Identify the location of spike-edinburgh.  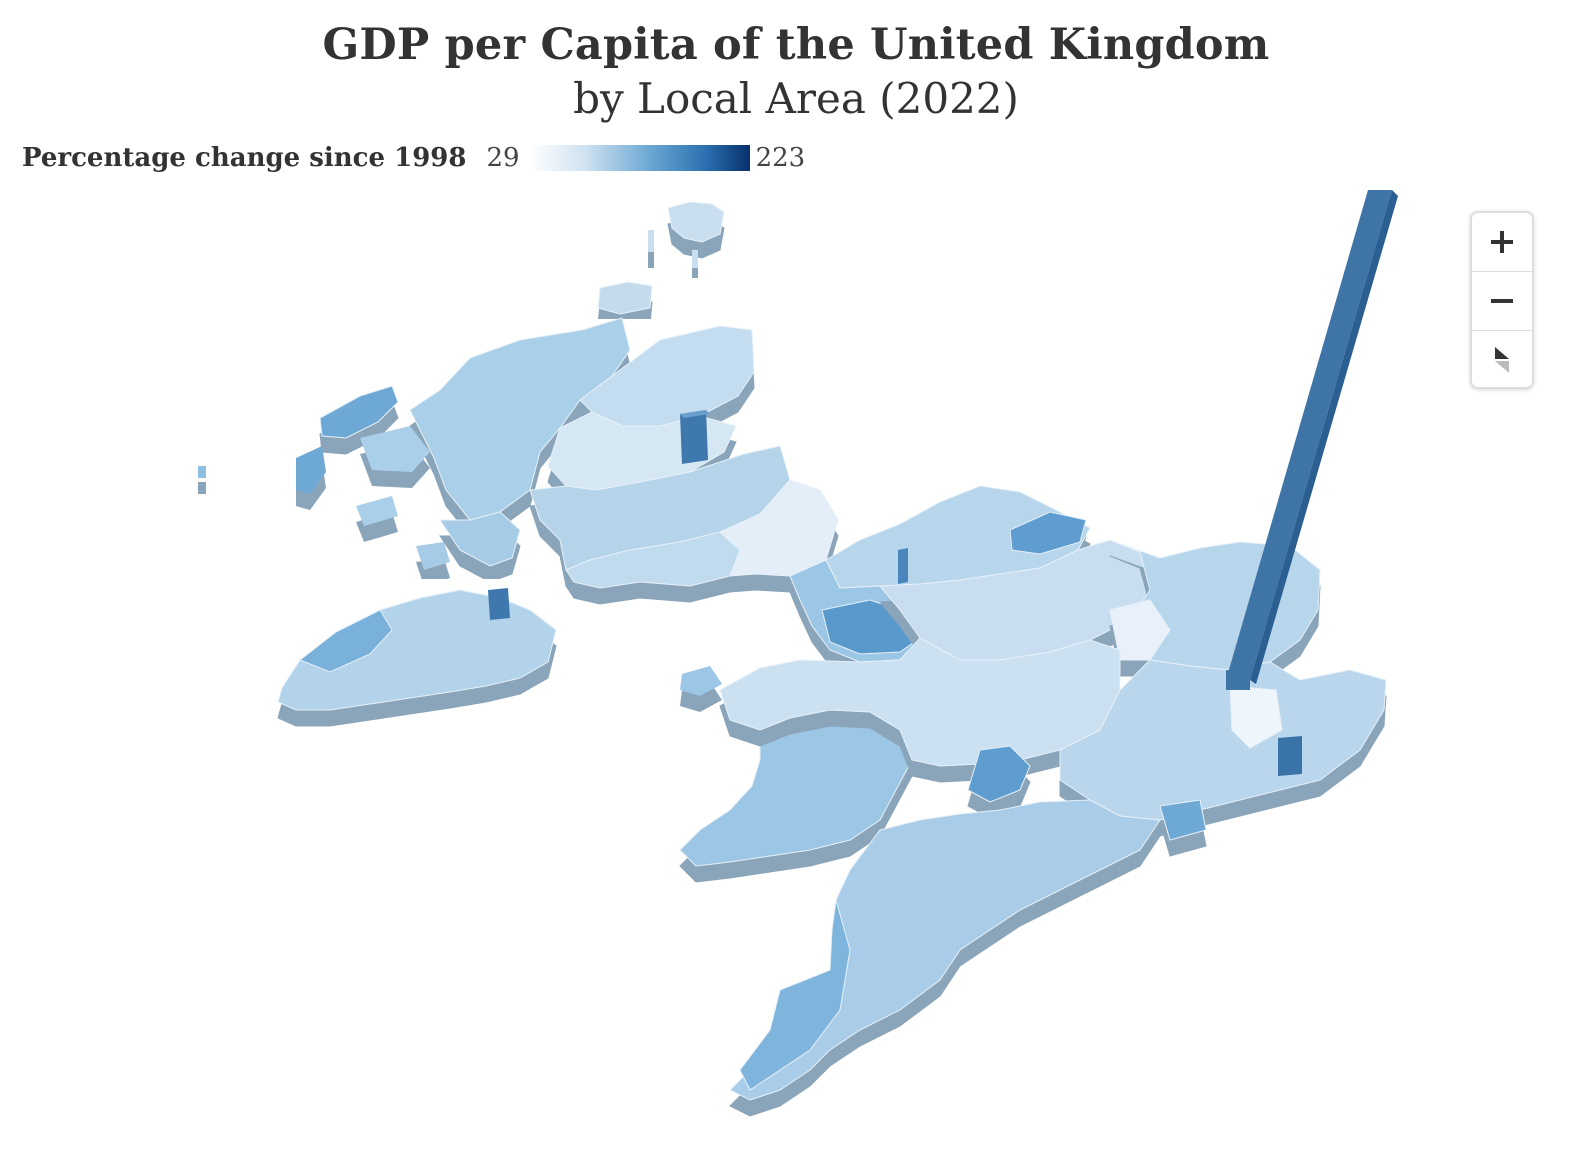
(903, 566).